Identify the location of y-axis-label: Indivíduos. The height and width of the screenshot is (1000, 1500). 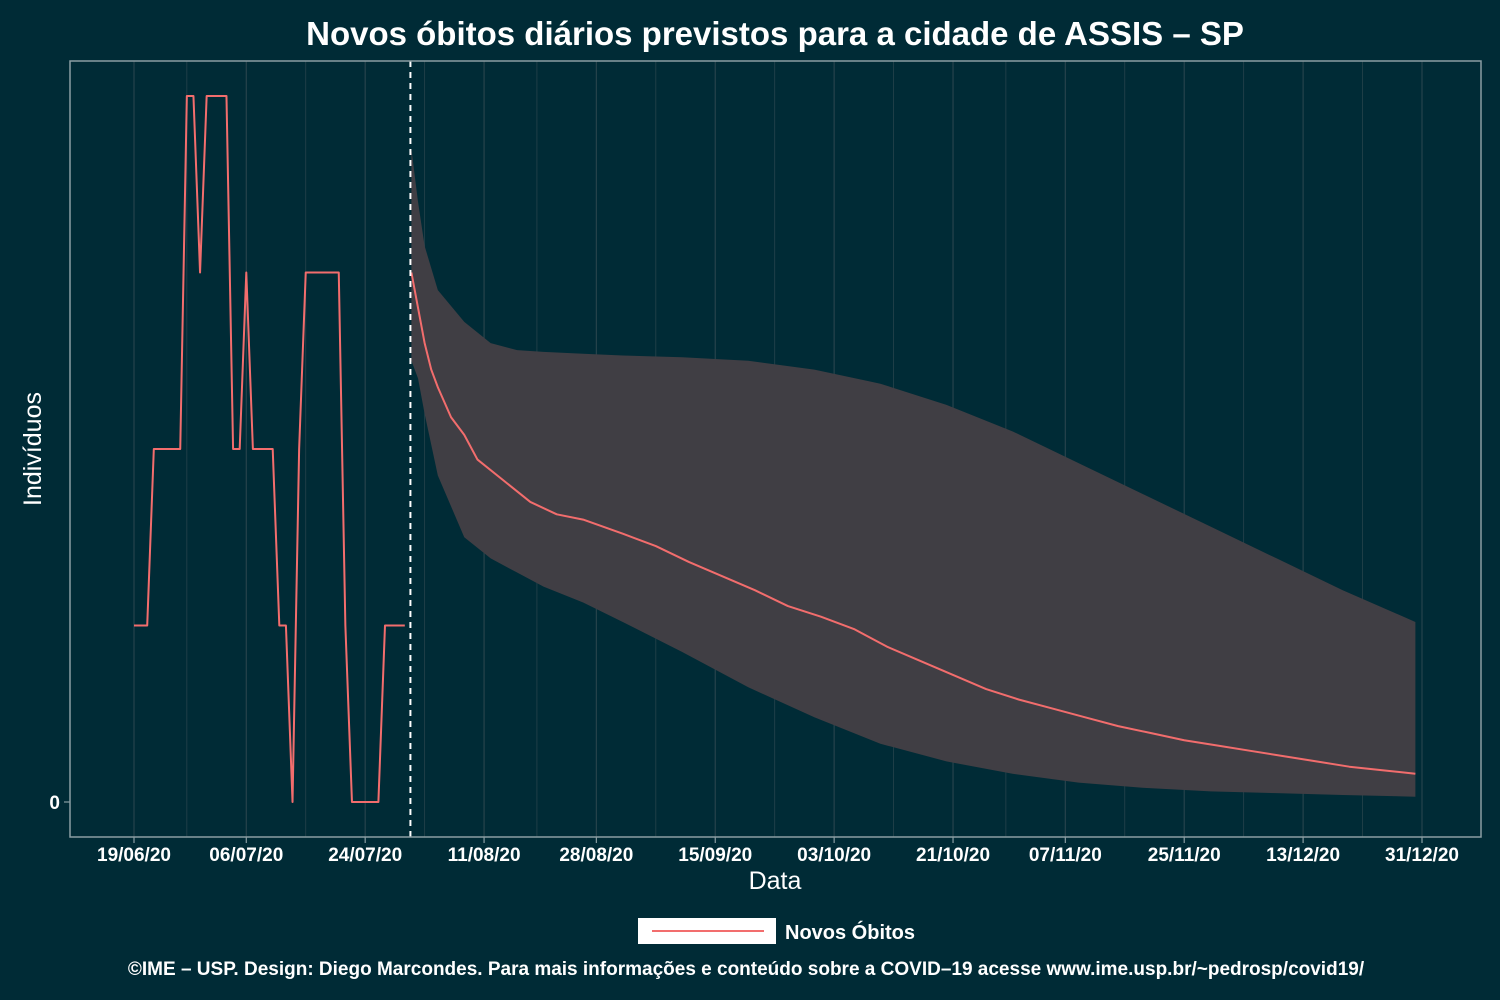
(33, 449).